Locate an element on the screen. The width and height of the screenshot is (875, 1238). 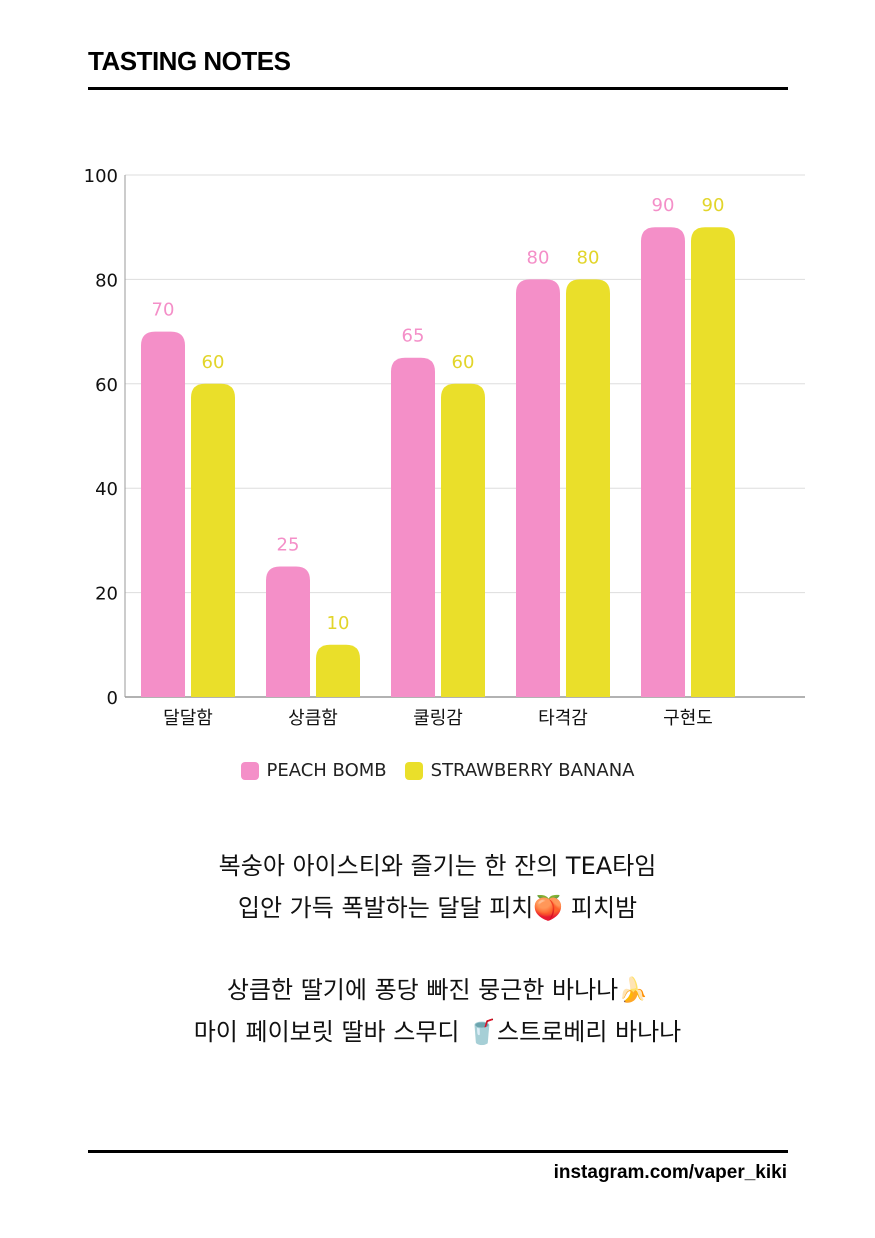
data-label: 10 is located at coordinates (338, 623).